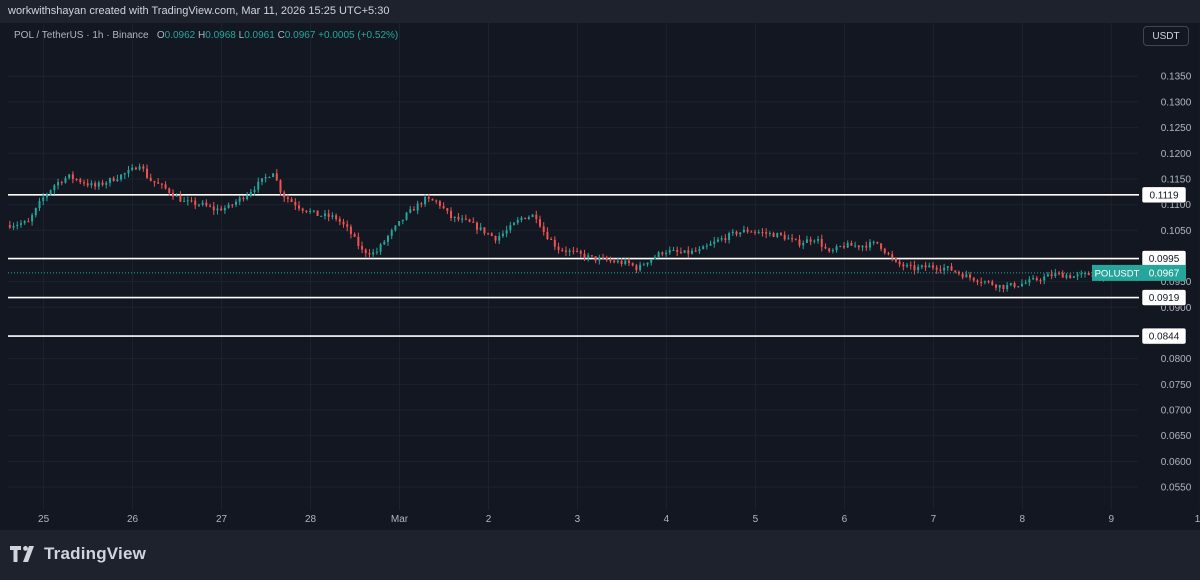 This screenshot has height=580, width=1200. I want to click on tradingview-logo-icon, so click(22, 554).